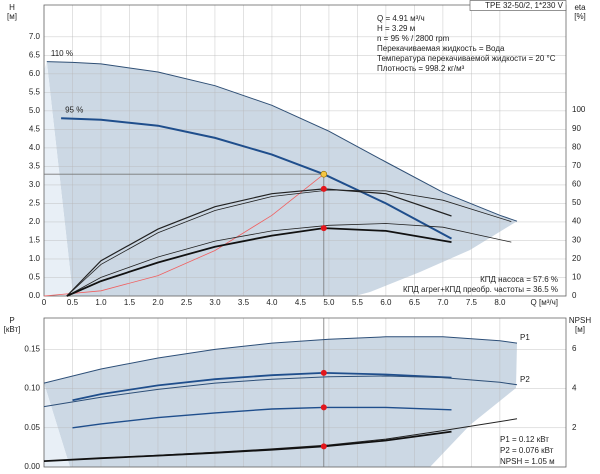 The image size is (600, 474). I want to click on y2-axis-unit: [%], so click(580, 16).